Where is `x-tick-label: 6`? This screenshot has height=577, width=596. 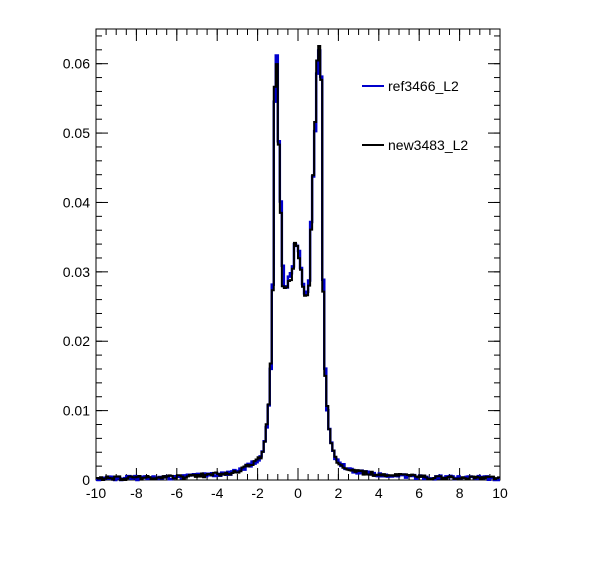 x-tick-label: 6 is located at coordinates (419, 493).